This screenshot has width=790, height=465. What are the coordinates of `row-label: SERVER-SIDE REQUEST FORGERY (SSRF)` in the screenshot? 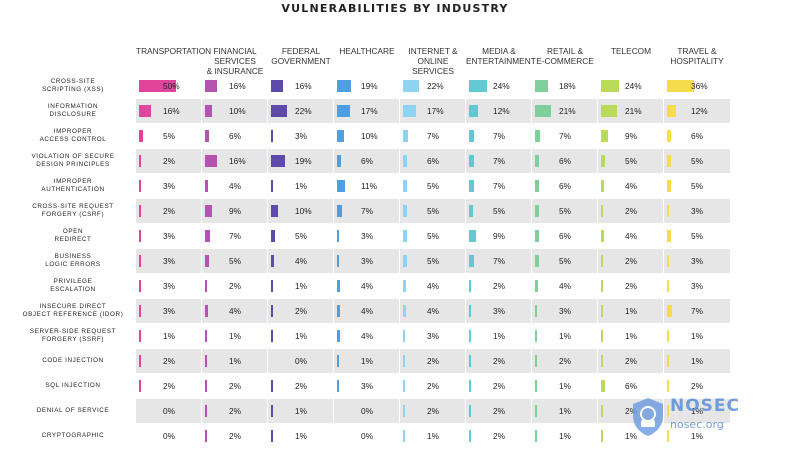 It's located at (73, 336).